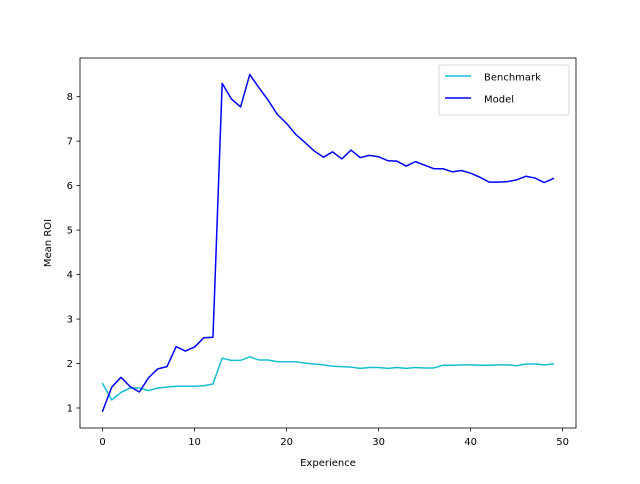  I want to click on y-tick-label: 8, so click(70, 97).